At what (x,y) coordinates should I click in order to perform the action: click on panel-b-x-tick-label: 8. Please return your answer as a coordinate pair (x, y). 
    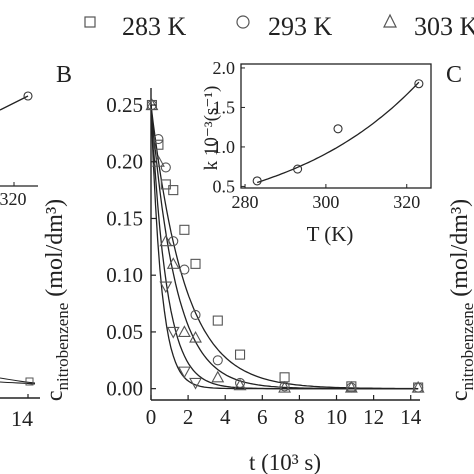
    Looking at the image, I should click on (299, 417).